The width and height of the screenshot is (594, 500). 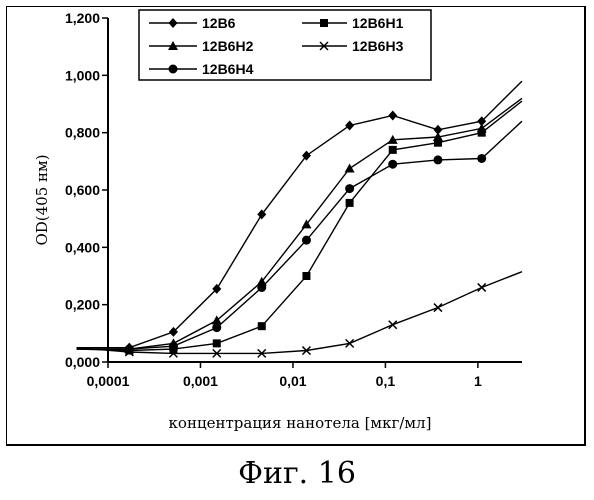 I want to click on x-tick-label: 0,001, so click(x=200, y=381).